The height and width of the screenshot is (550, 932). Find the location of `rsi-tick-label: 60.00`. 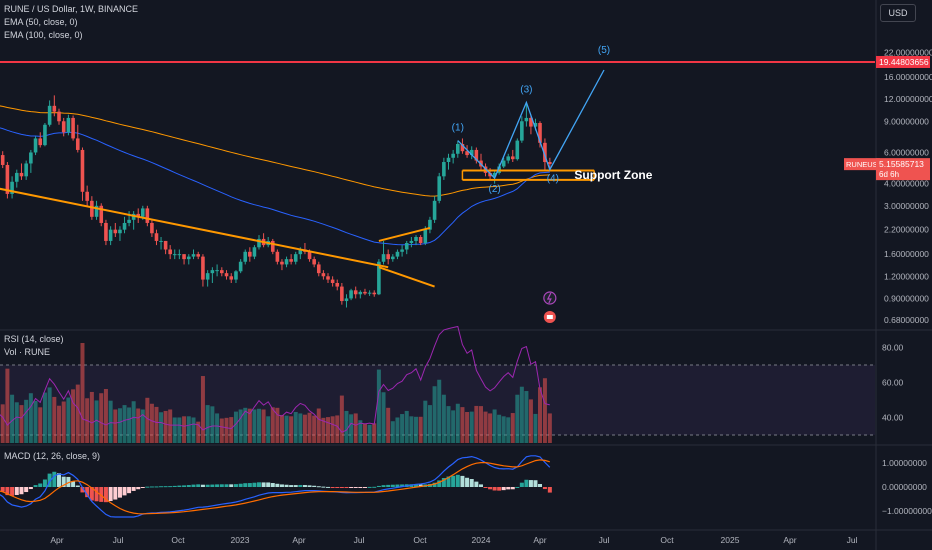

rsi-tick-label: 60.00 is located at coordinates (893, 383).